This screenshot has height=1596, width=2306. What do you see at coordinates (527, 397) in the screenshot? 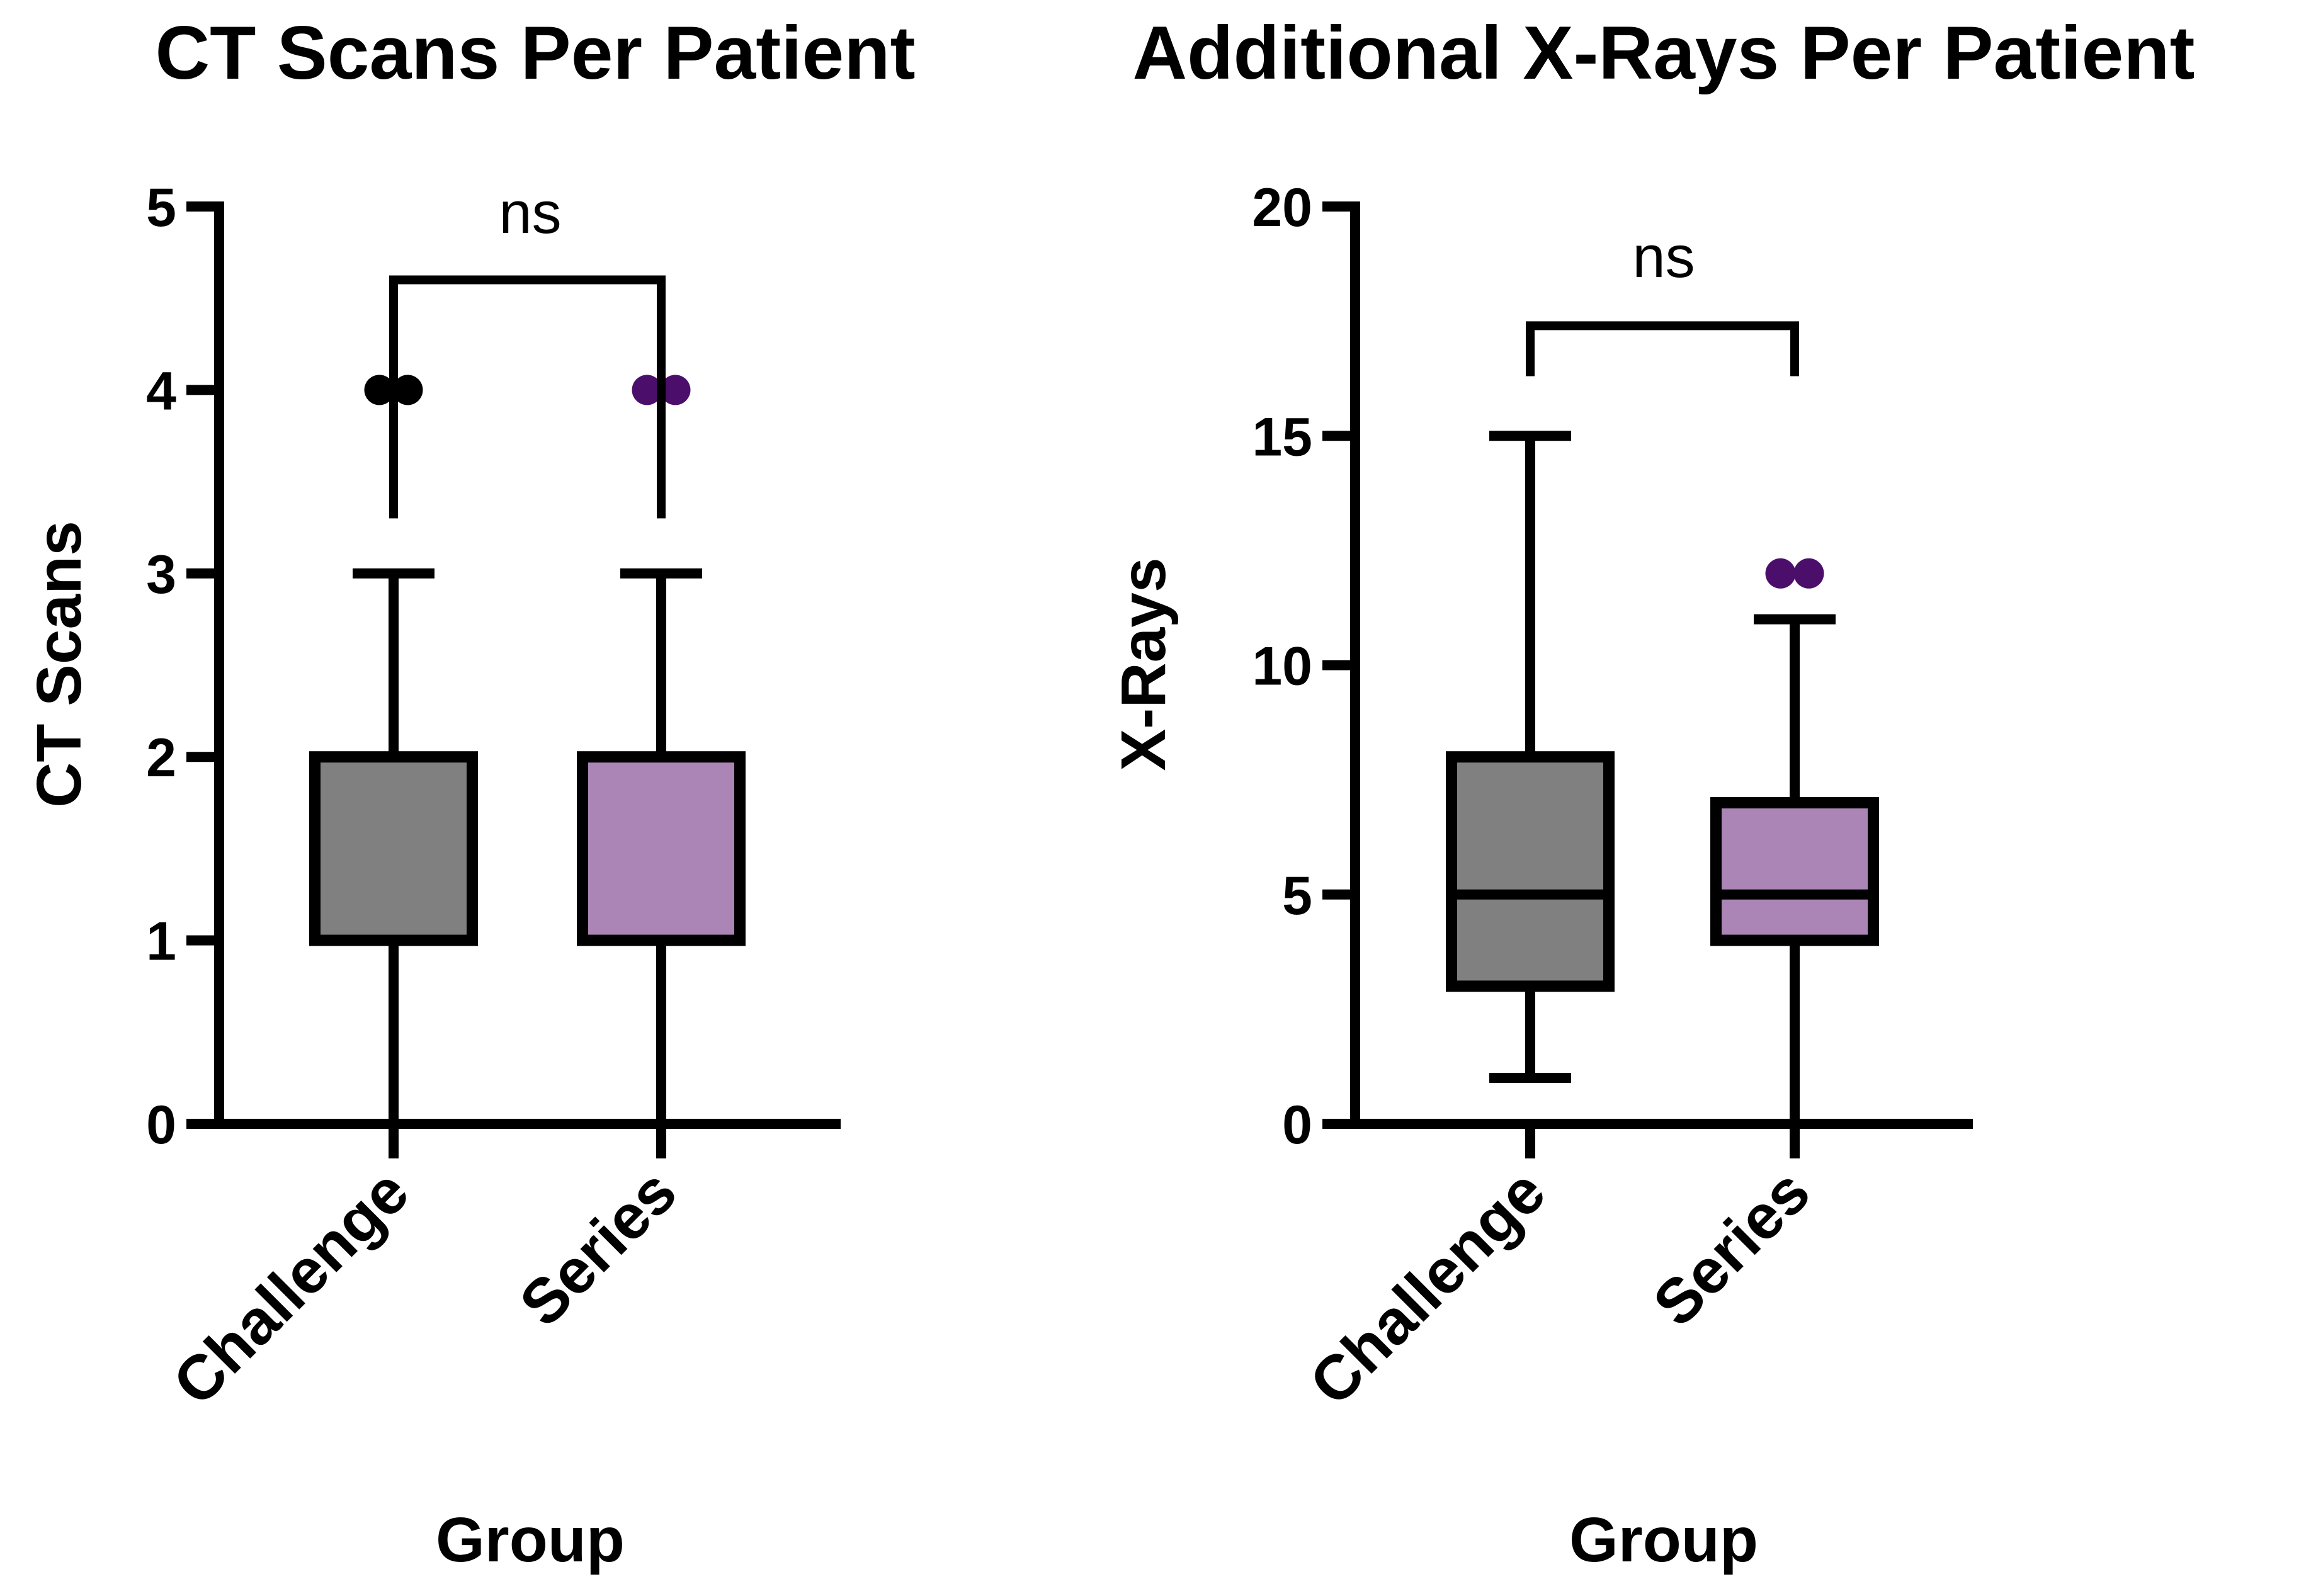
I see `ct-significance-bracket` at bounding box center [527, 397].